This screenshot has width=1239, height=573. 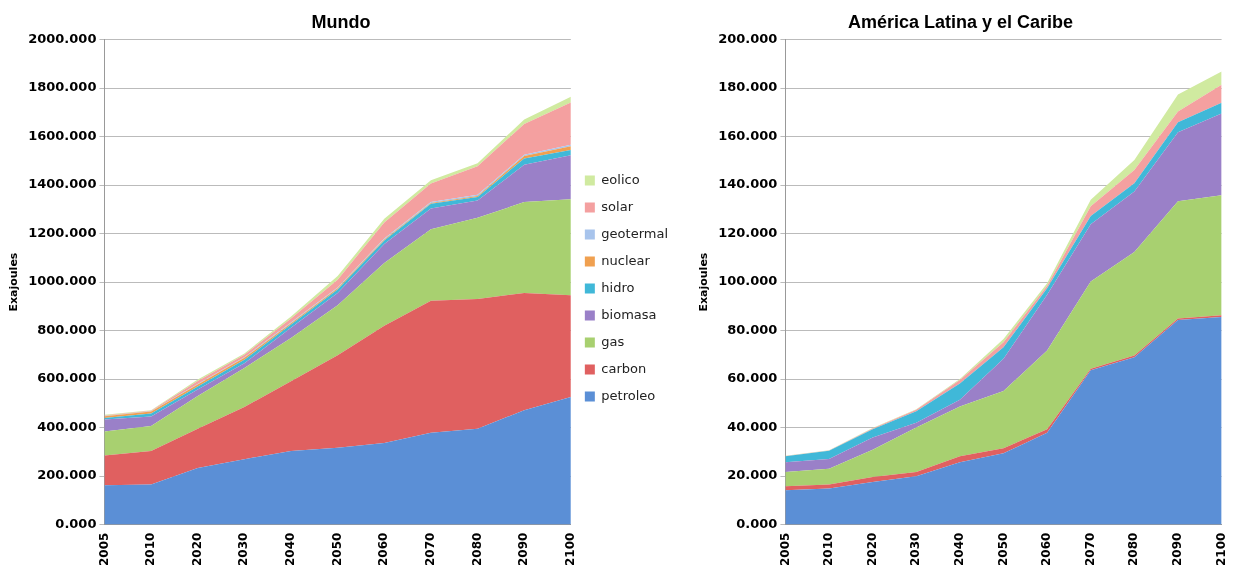 I want to click on y-tick-label: 2000.000, so click(x=62, y=38).